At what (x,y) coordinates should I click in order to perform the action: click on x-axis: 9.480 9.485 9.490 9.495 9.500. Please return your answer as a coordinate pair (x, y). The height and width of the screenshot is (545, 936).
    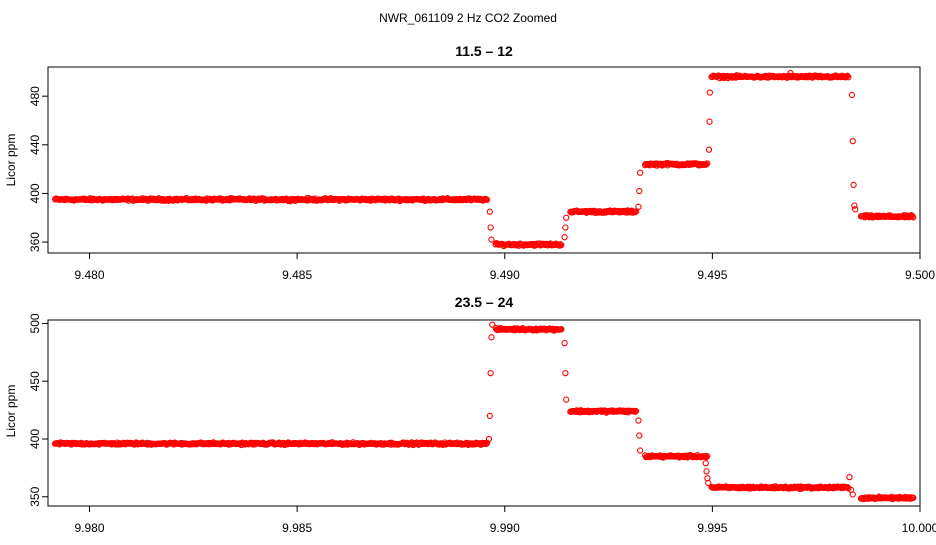
    Looking at the image, I should click on (505, 267).